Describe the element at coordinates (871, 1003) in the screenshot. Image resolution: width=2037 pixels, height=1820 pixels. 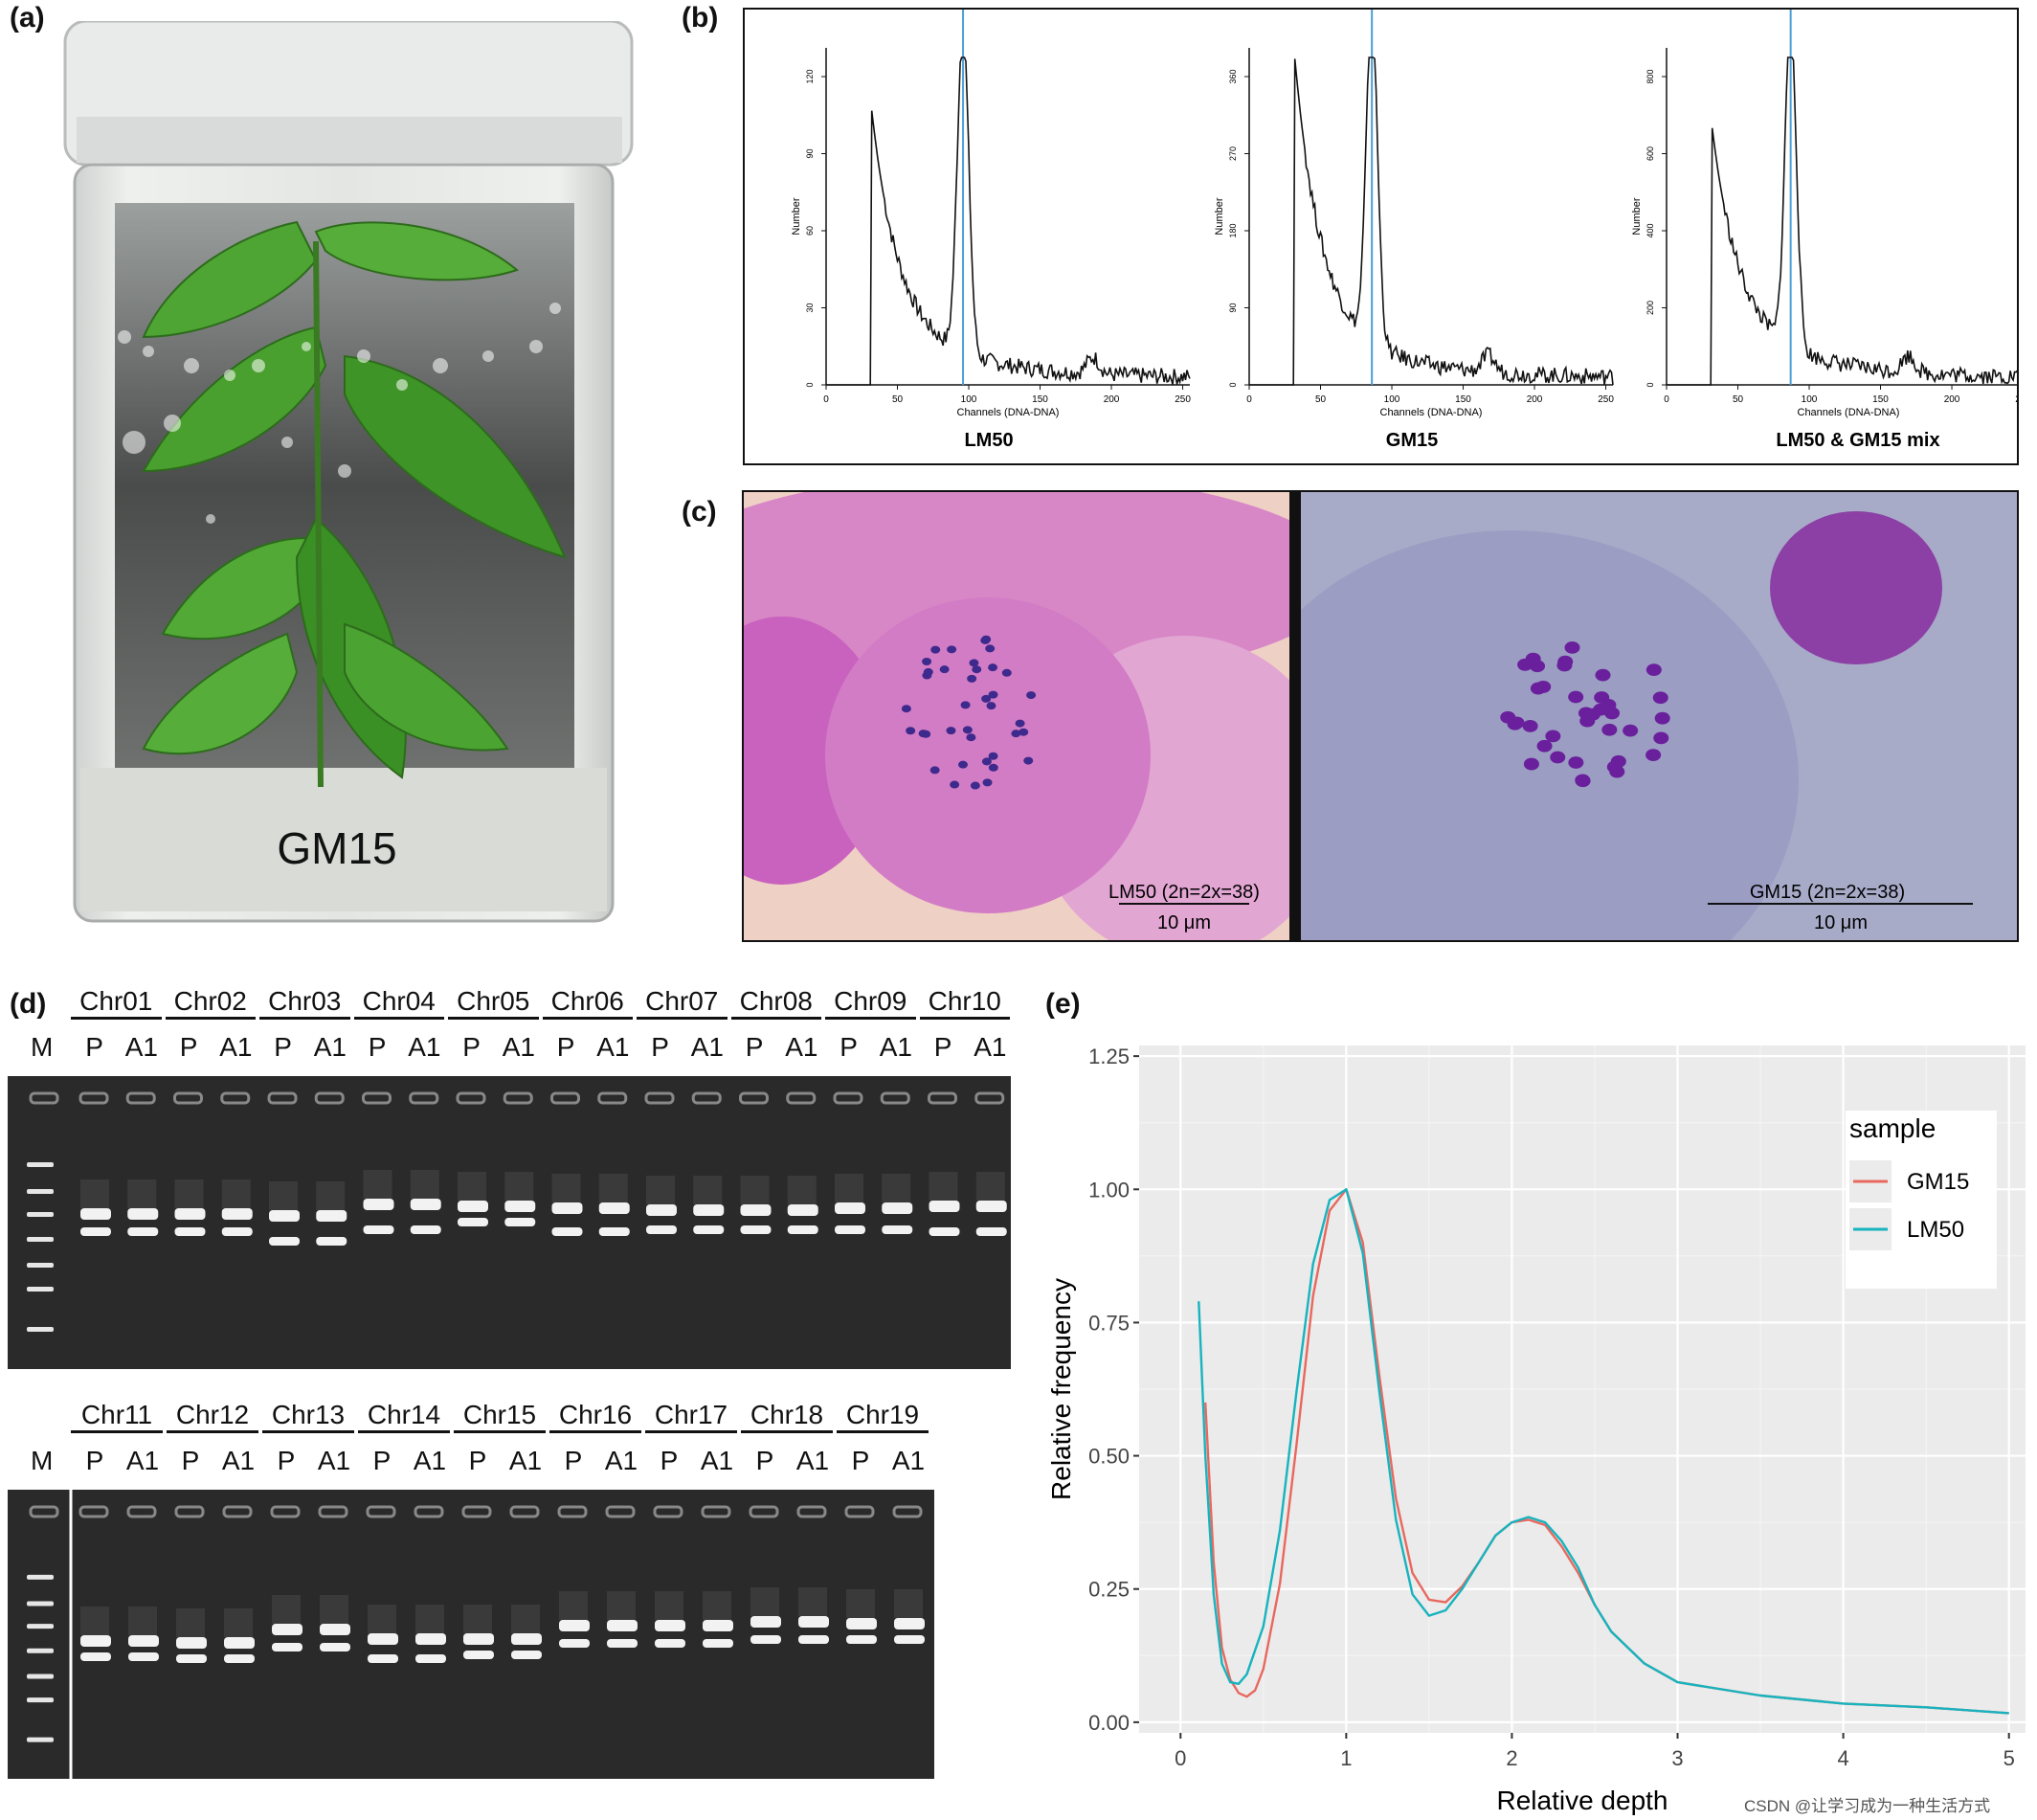
I see `chromosome-header: Chr09` at that location.